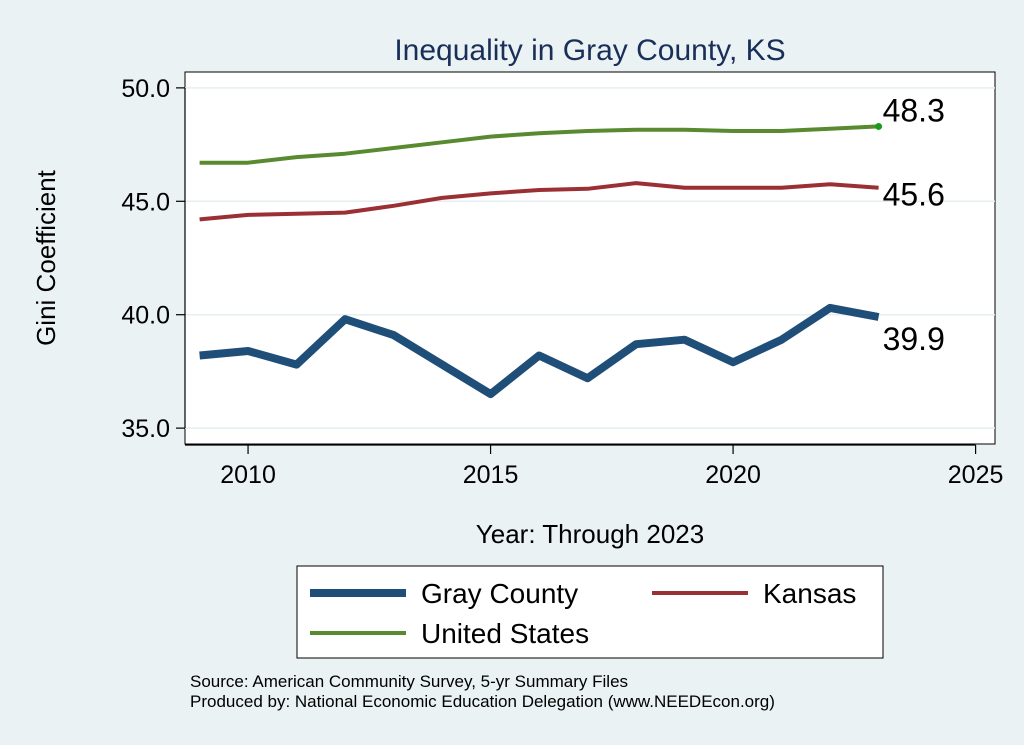 The height and width of the screenshot is (745, 1024). I want to click on legend: Gray County Kansas United States, so click(590, 612).